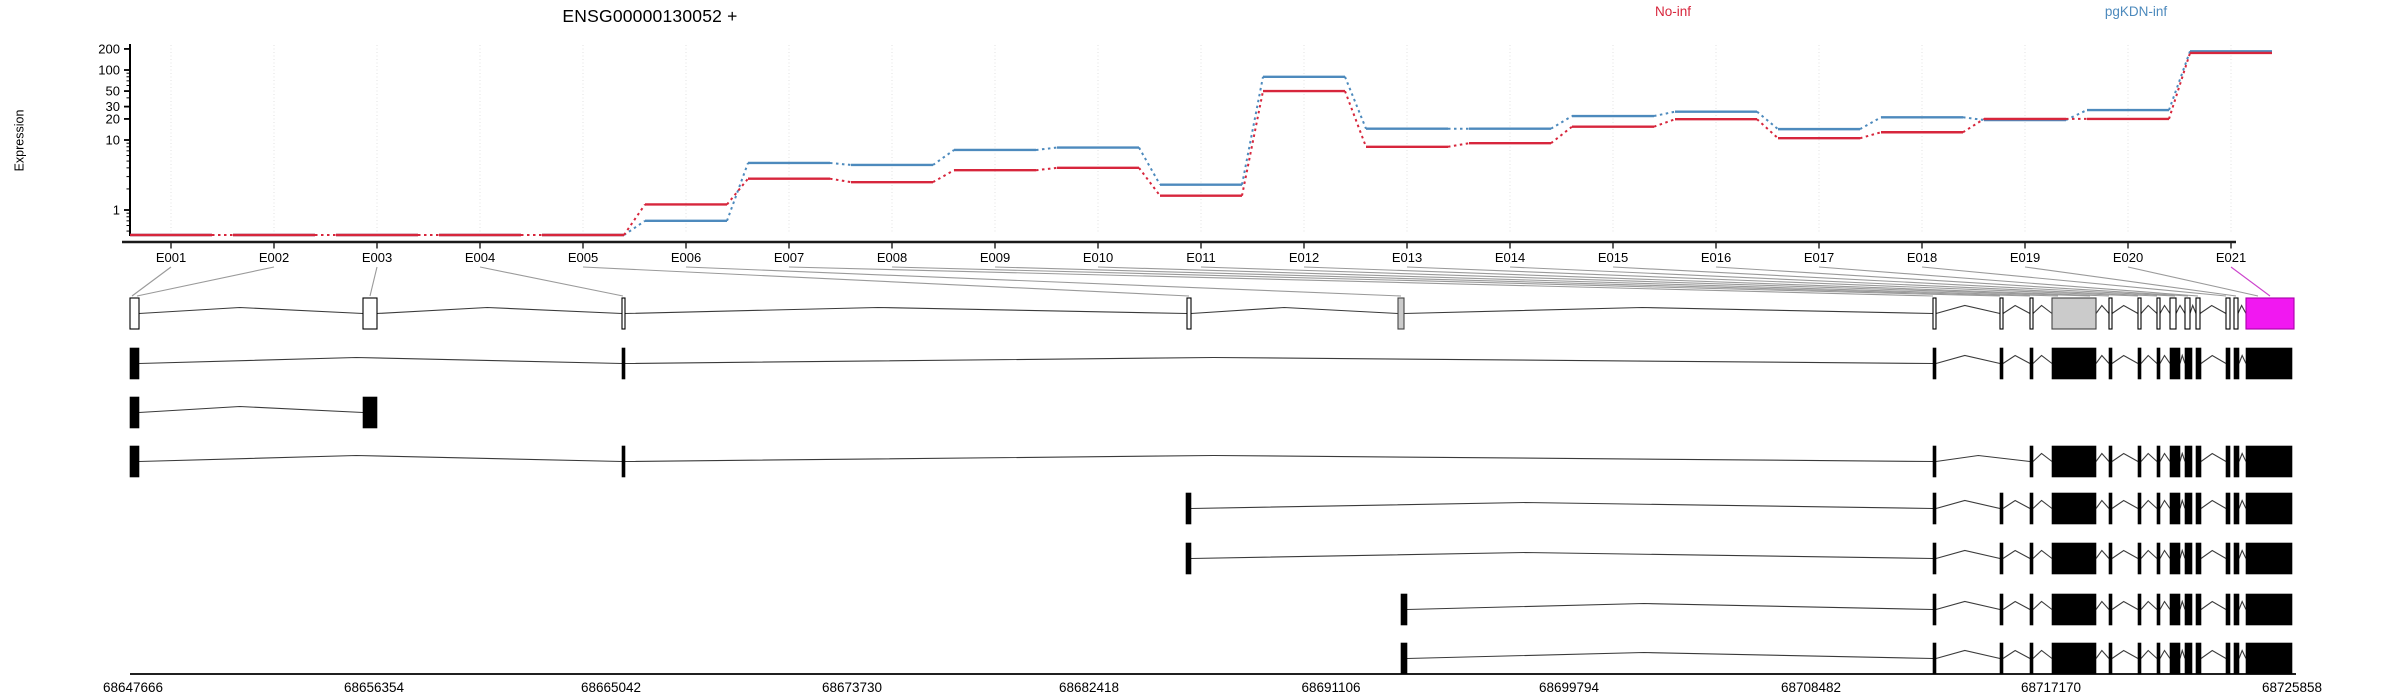  I want to click on svg-text: 68665042, so click(611, 687).